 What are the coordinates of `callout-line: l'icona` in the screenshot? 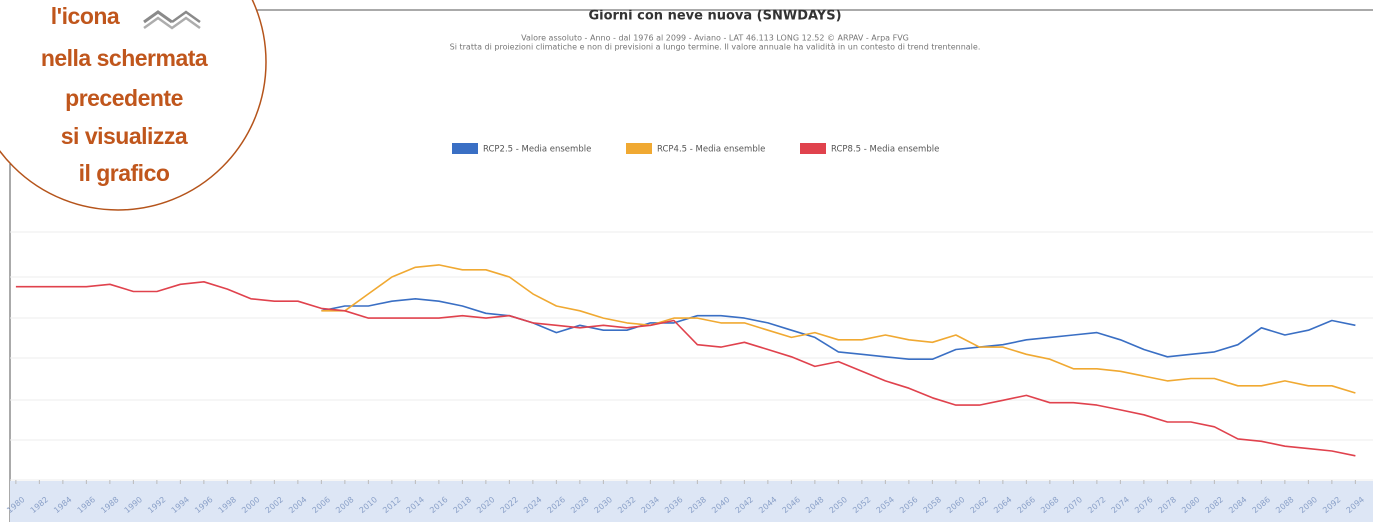 It's located at (85, 16).